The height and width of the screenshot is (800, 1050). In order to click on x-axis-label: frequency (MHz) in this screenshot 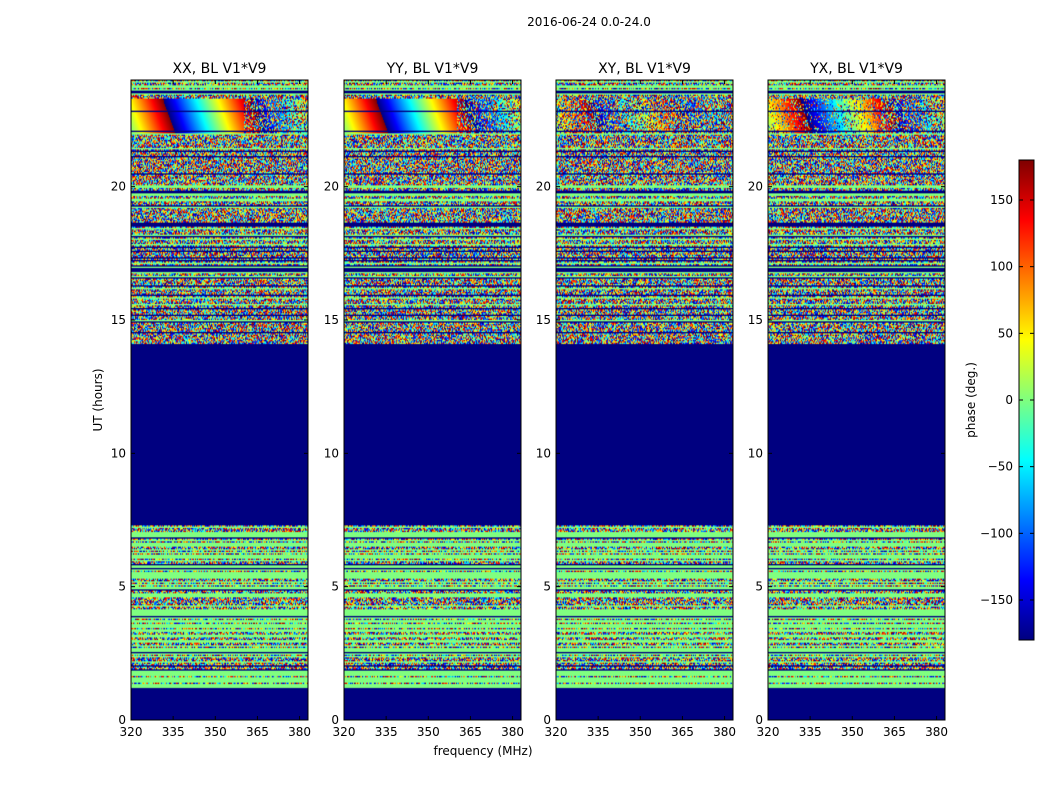, I will do `click(482, 751)`.